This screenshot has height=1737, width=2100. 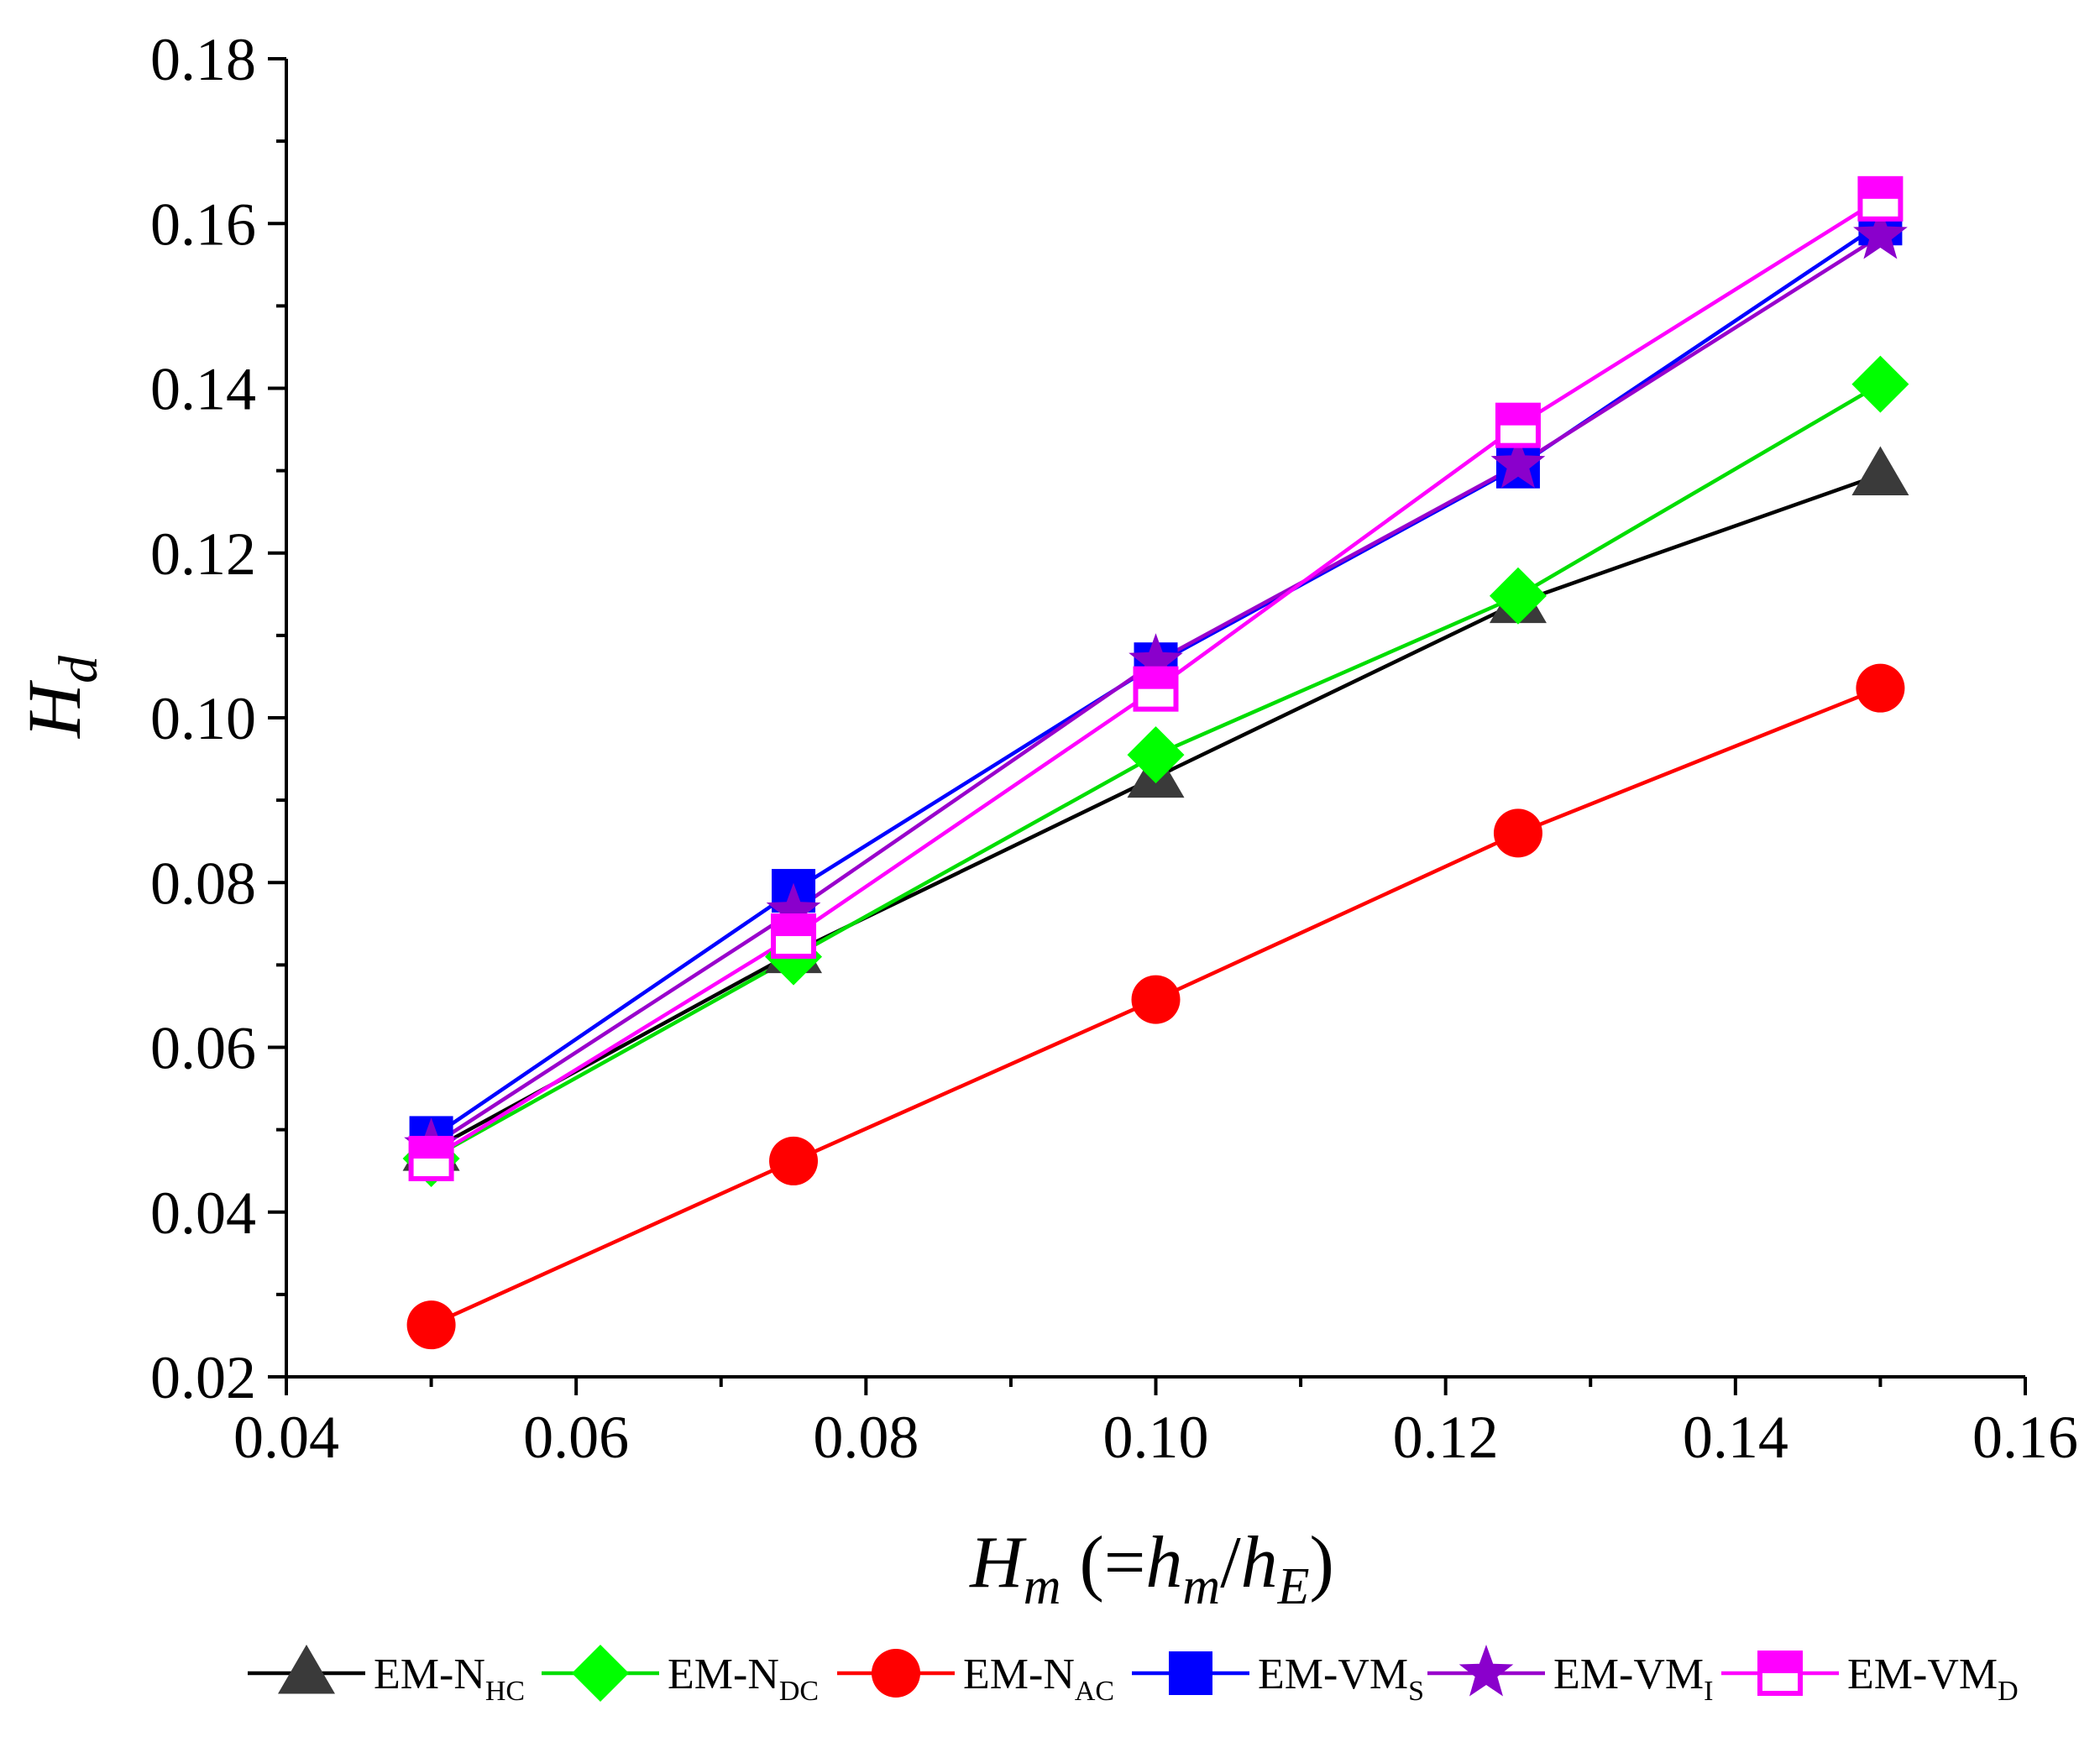 What do you see at coordinates (203, 225) in the screenshot?
I see `y-tick-label: 0.16` at bounding box center [203, 225].